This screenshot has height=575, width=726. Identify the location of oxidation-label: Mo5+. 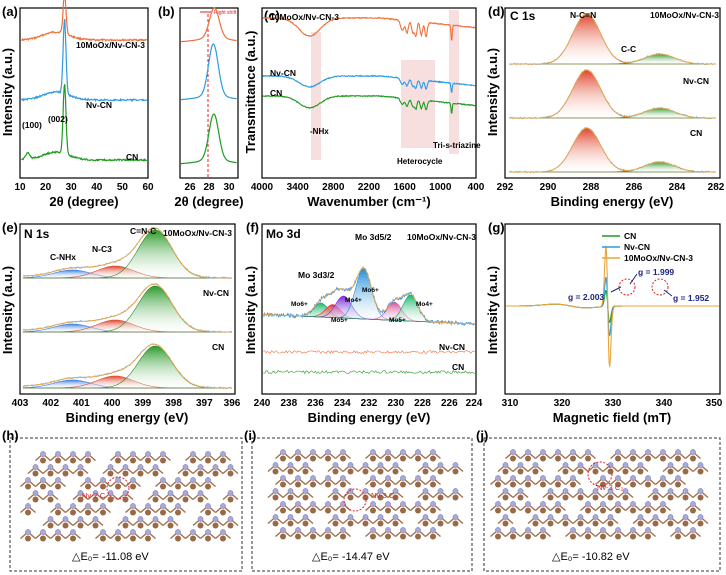
(397, 320).